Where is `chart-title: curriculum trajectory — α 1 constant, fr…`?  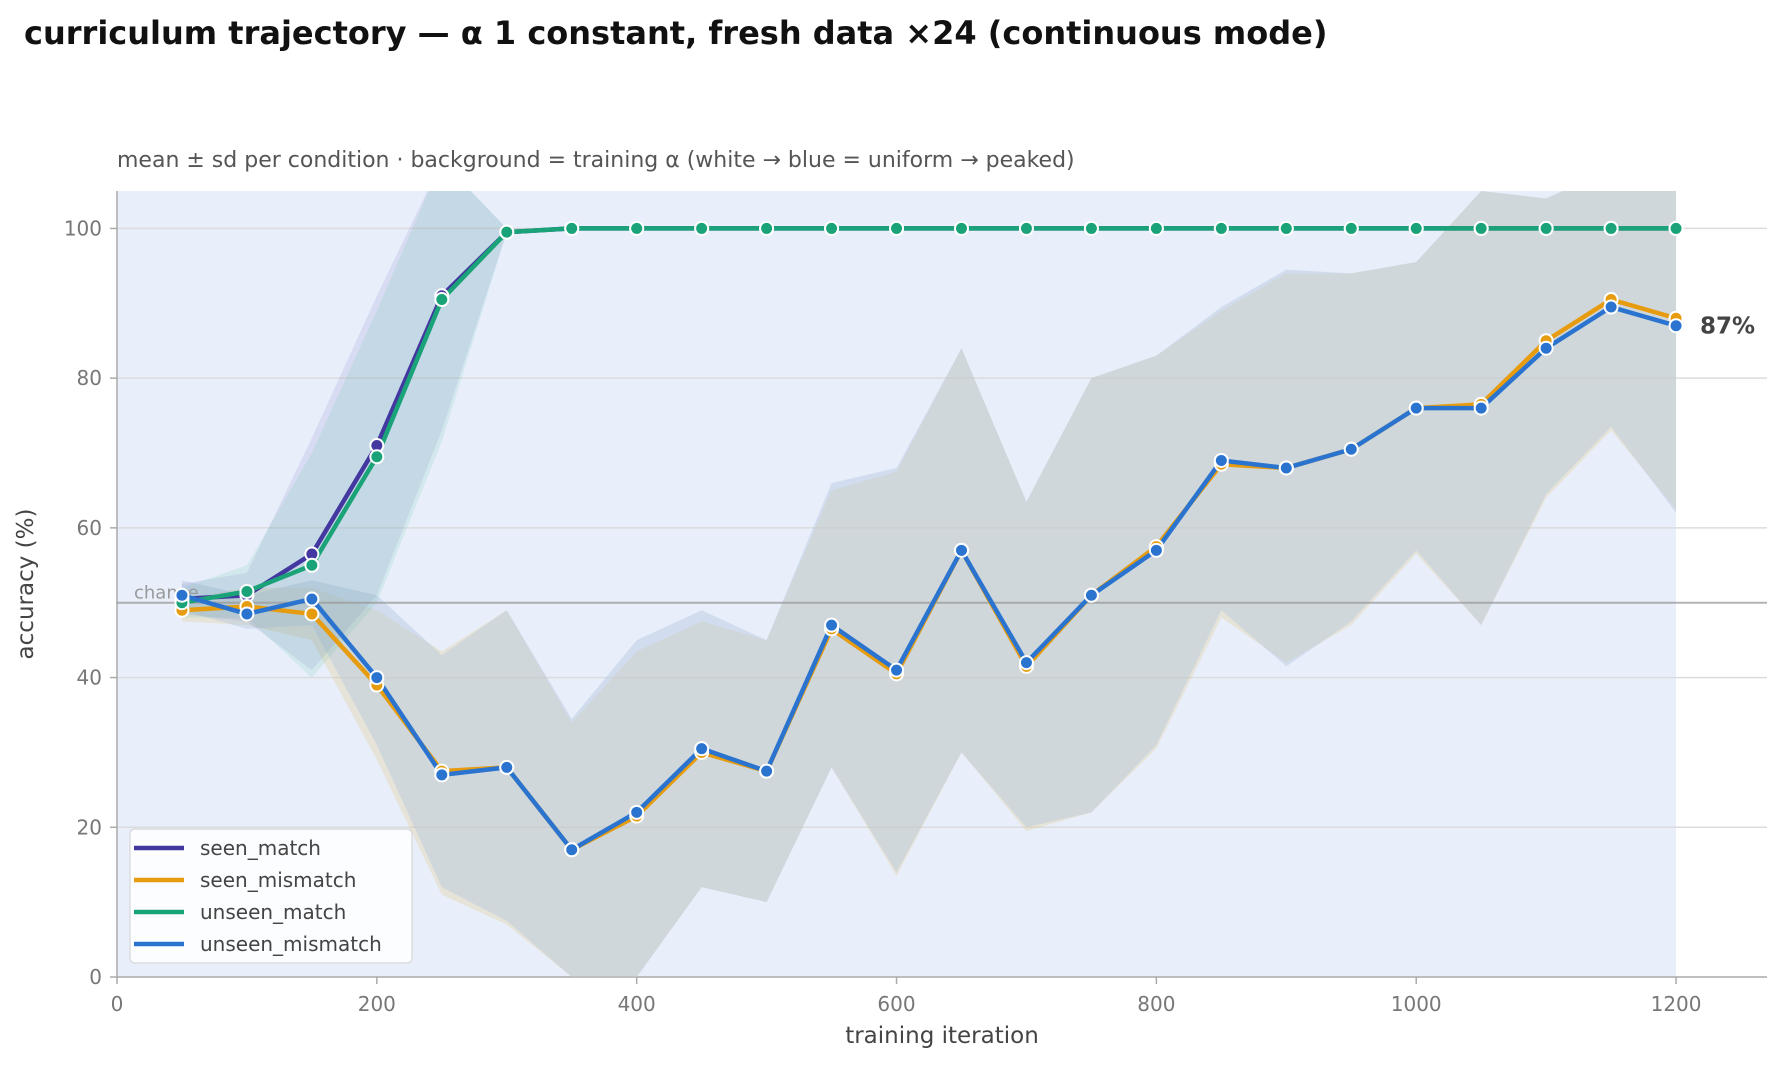
chart-title: curriculum trajectory — α 1 constant, fr… is located at coordinates (676, 33).